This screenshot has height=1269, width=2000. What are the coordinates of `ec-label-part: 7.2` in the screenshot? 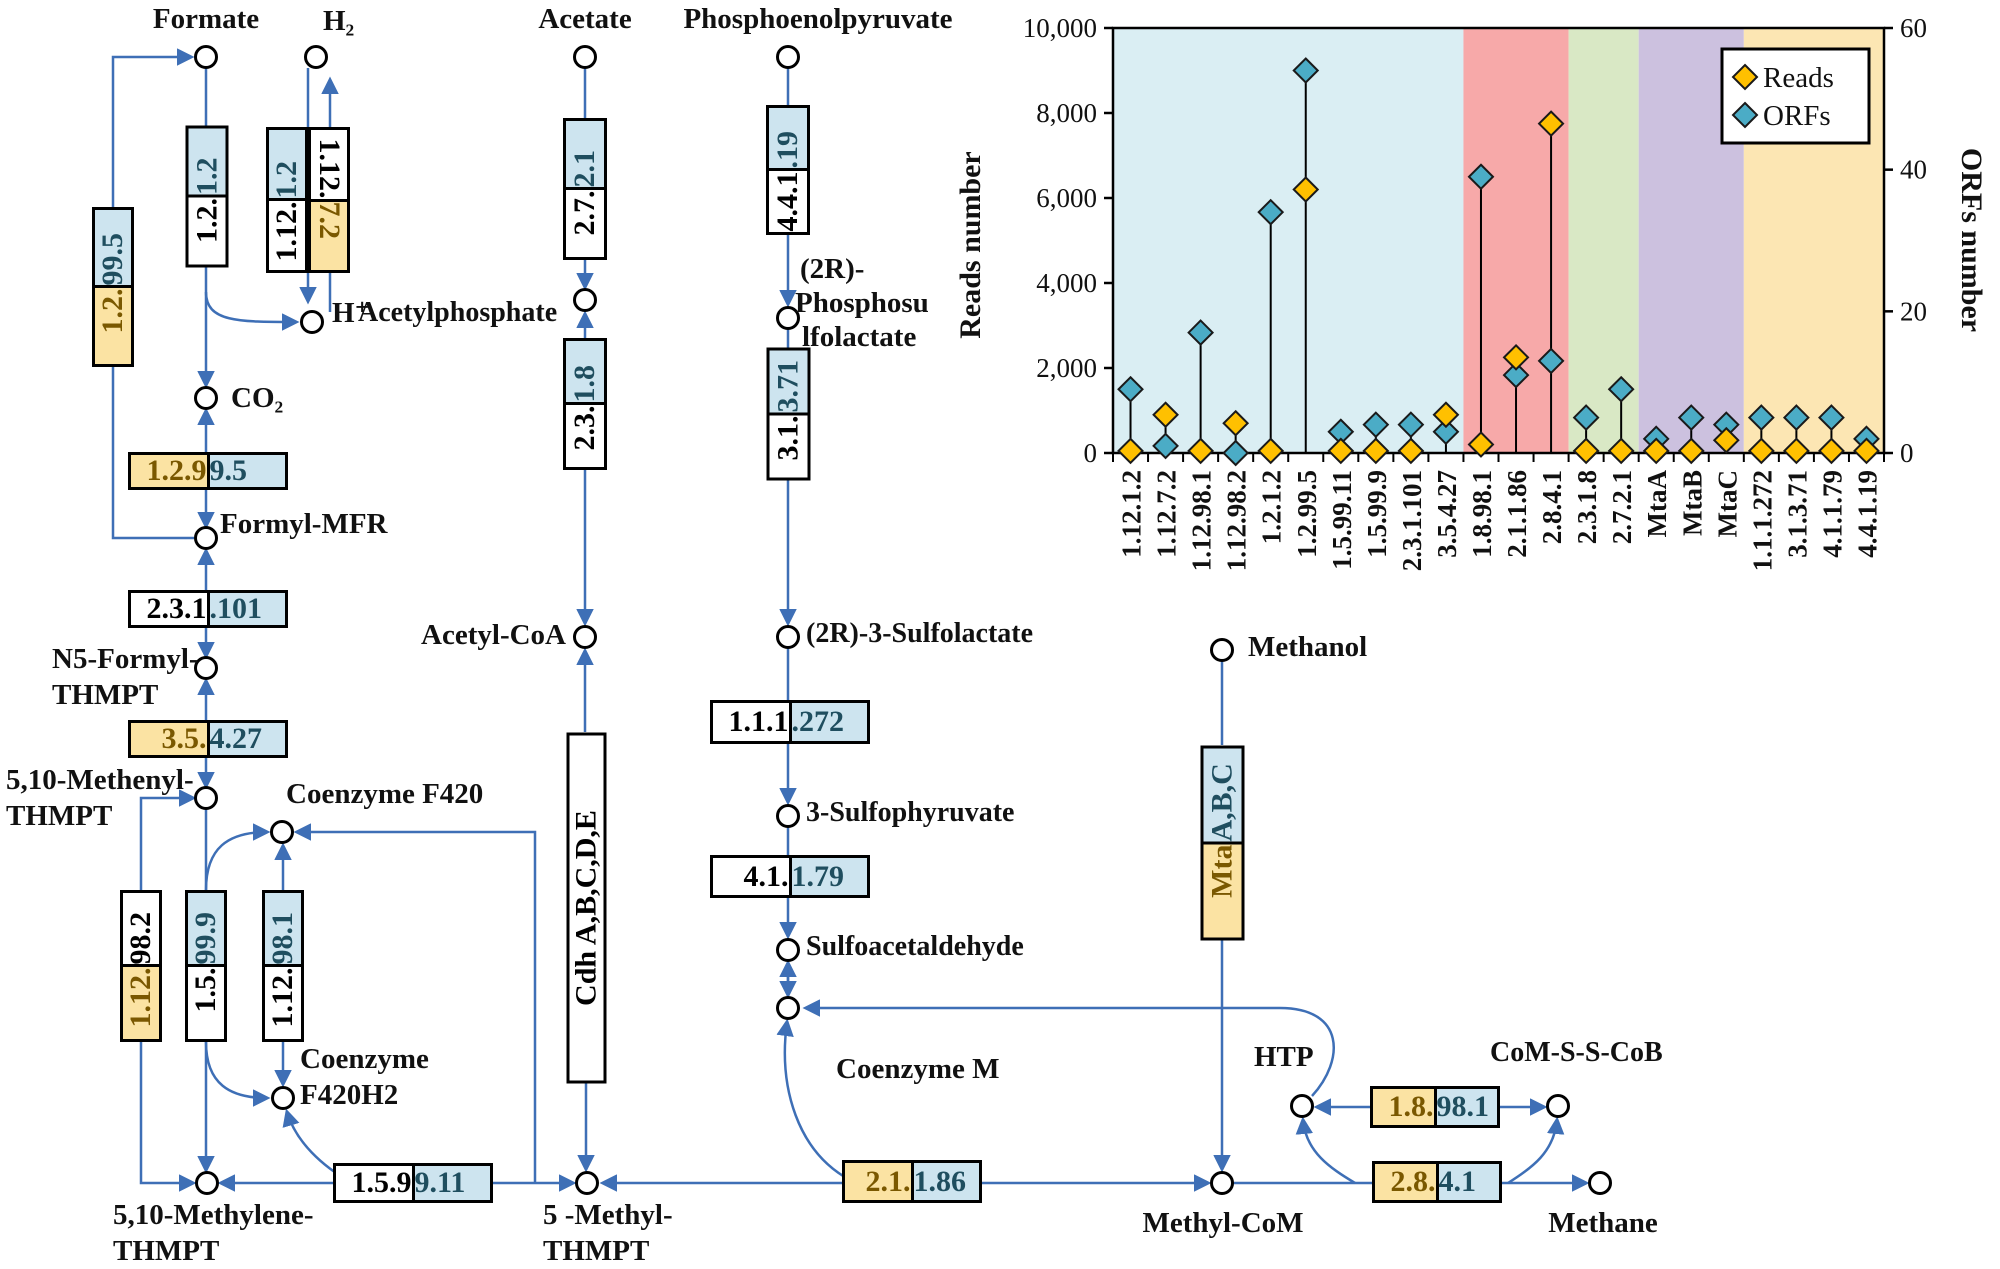 It's located at (329, 220).